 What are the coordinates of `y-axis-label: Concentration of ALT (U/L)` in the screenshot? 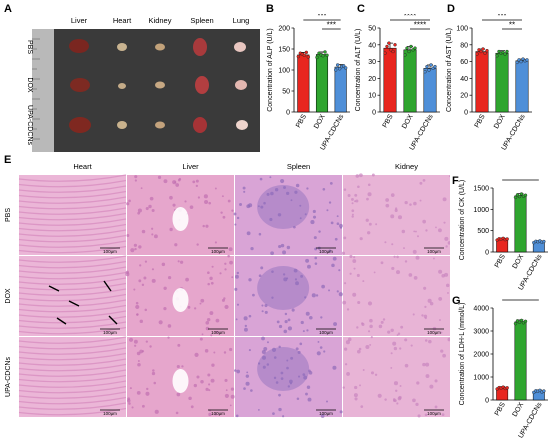 It's located at (358, 70).